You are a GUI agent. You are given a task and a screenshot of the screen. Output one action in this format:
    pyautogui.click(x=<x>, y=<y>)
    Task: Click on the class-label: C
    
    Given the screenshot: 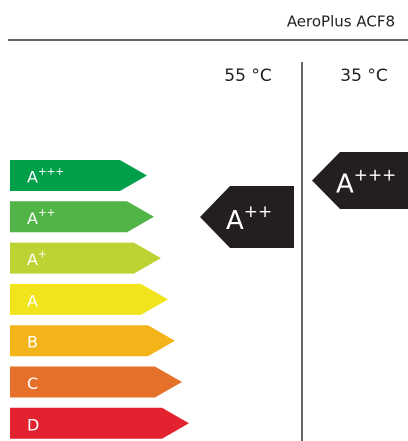 What is the action you would take?
    pyautogui.click(x=32, y=383)
    